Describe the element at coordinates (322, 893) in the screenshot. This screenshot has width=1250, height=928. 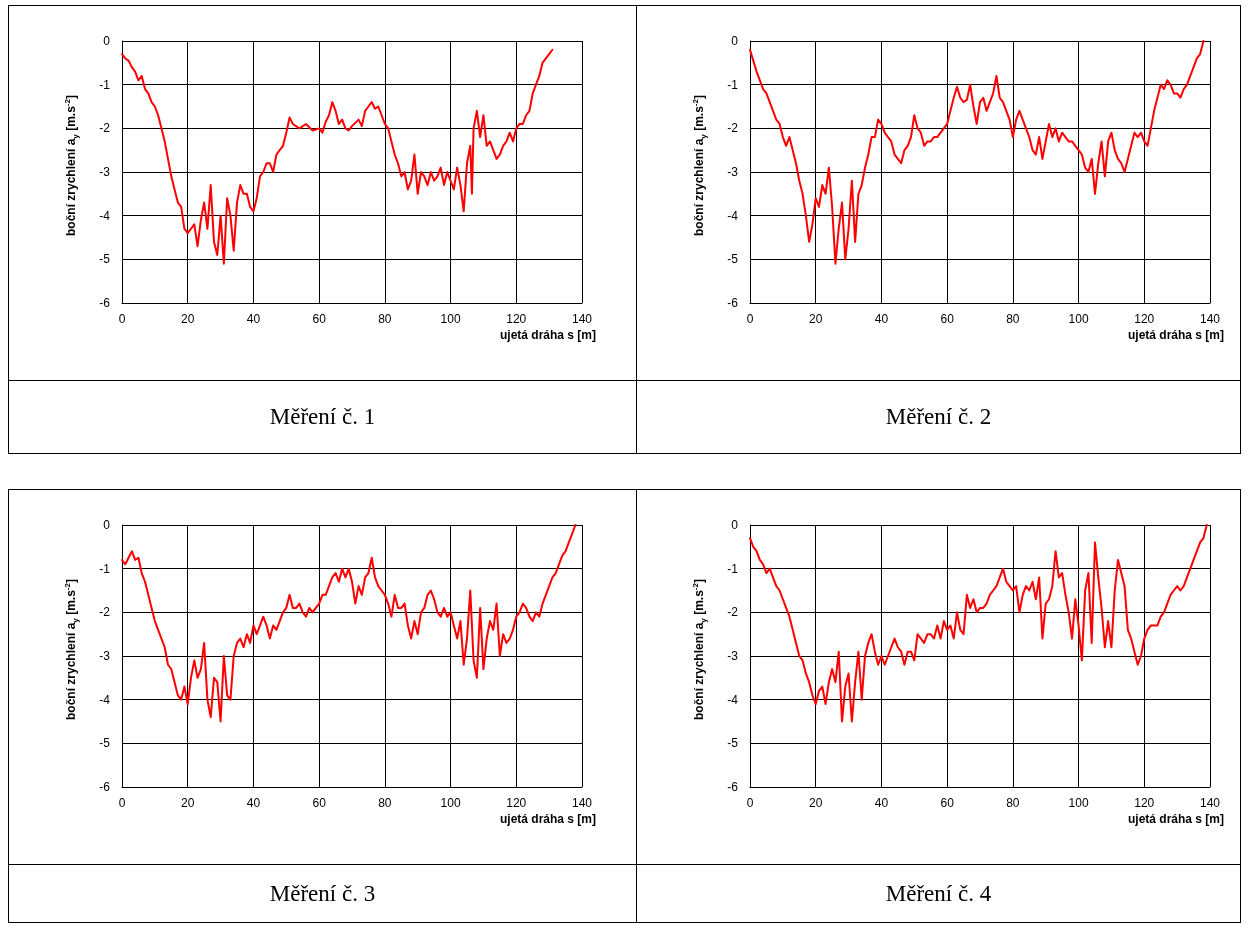
I see `text: Měření č. 3` at that location.